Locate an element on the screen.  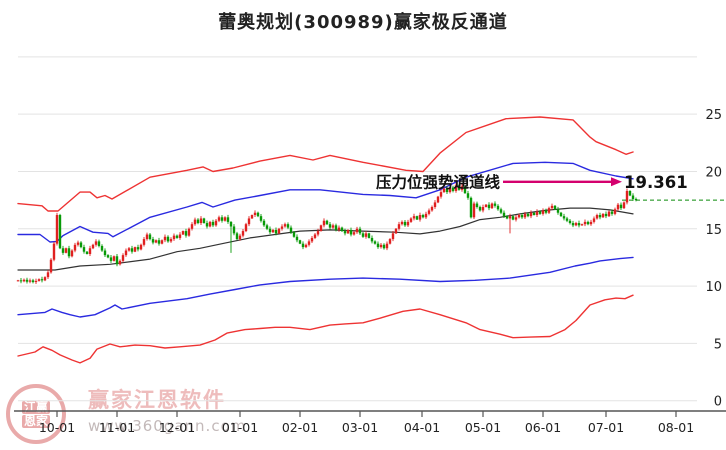
watermark: 江赢 恩家 赢家江恩软件 www.360gann.com is located at coordinates (126, 414).